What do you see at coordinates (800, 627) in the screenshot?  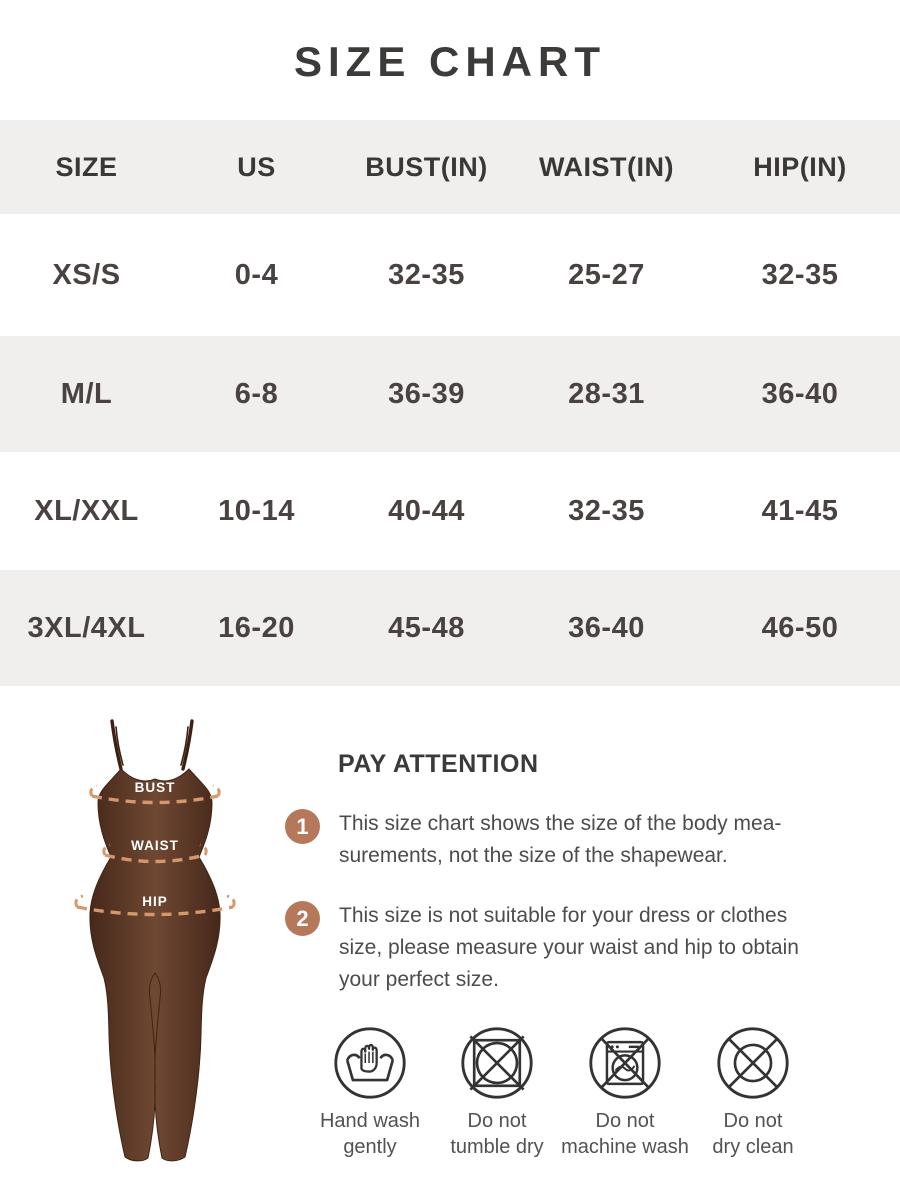 I see `cell-hip: 46-50` at bounding box center [800, 627].